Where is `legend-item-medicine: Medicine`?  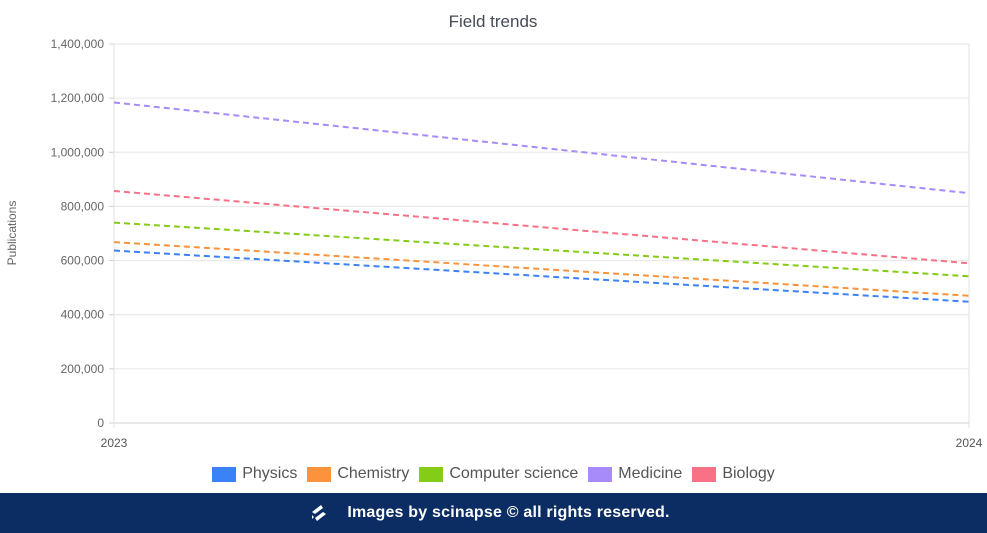
legend-item-medicine: Medicine is located at coordinates (635, 474).